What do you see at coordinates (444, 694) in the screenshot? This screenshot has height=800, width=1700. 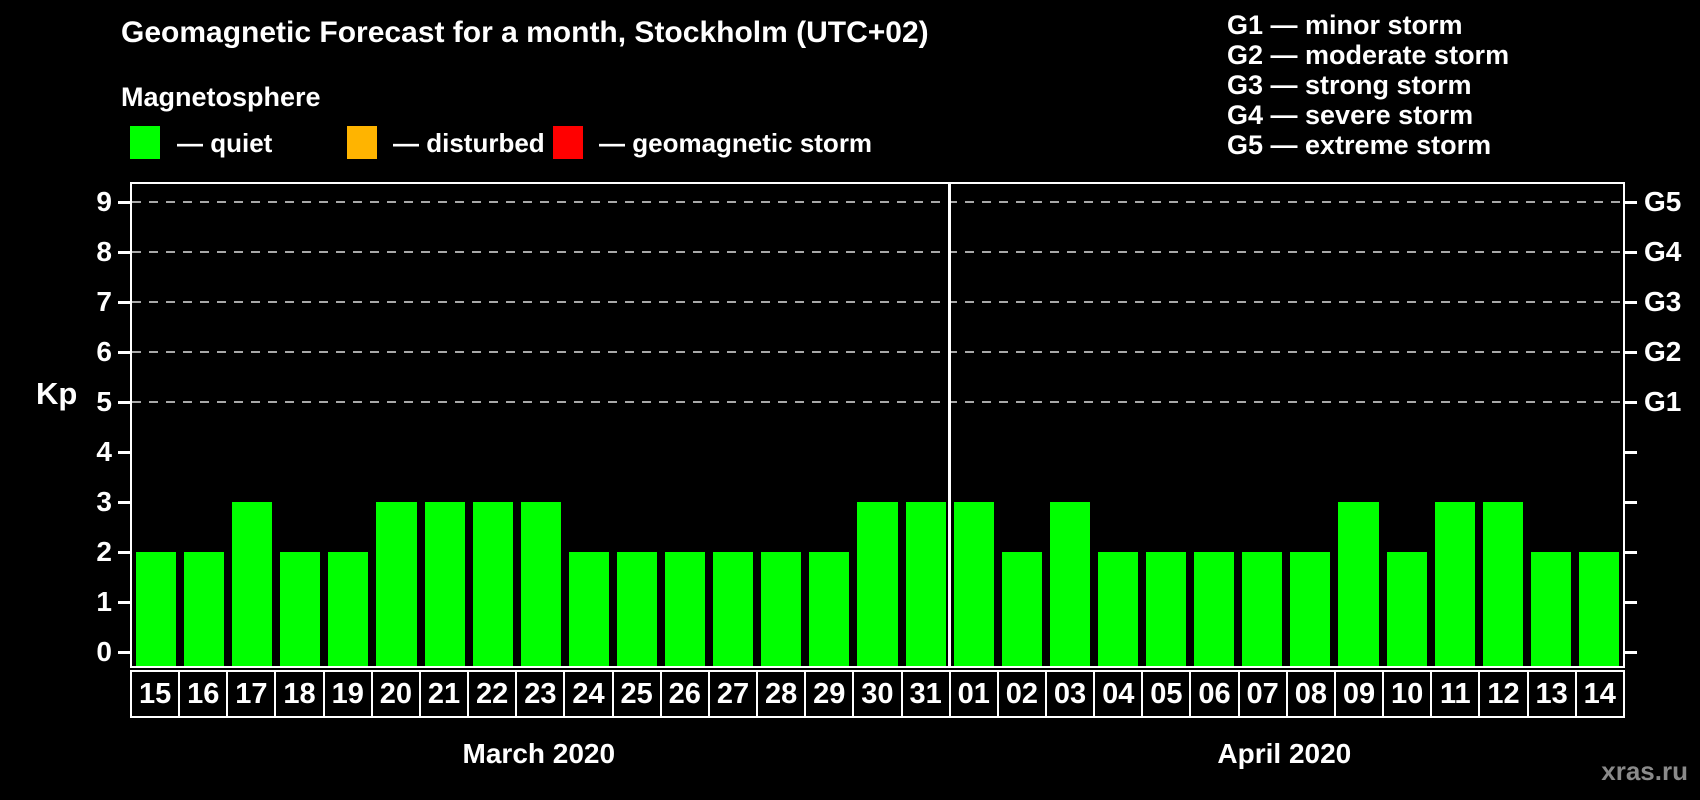 I see `day-cell-21: 21` at bounding box center [444, 694].